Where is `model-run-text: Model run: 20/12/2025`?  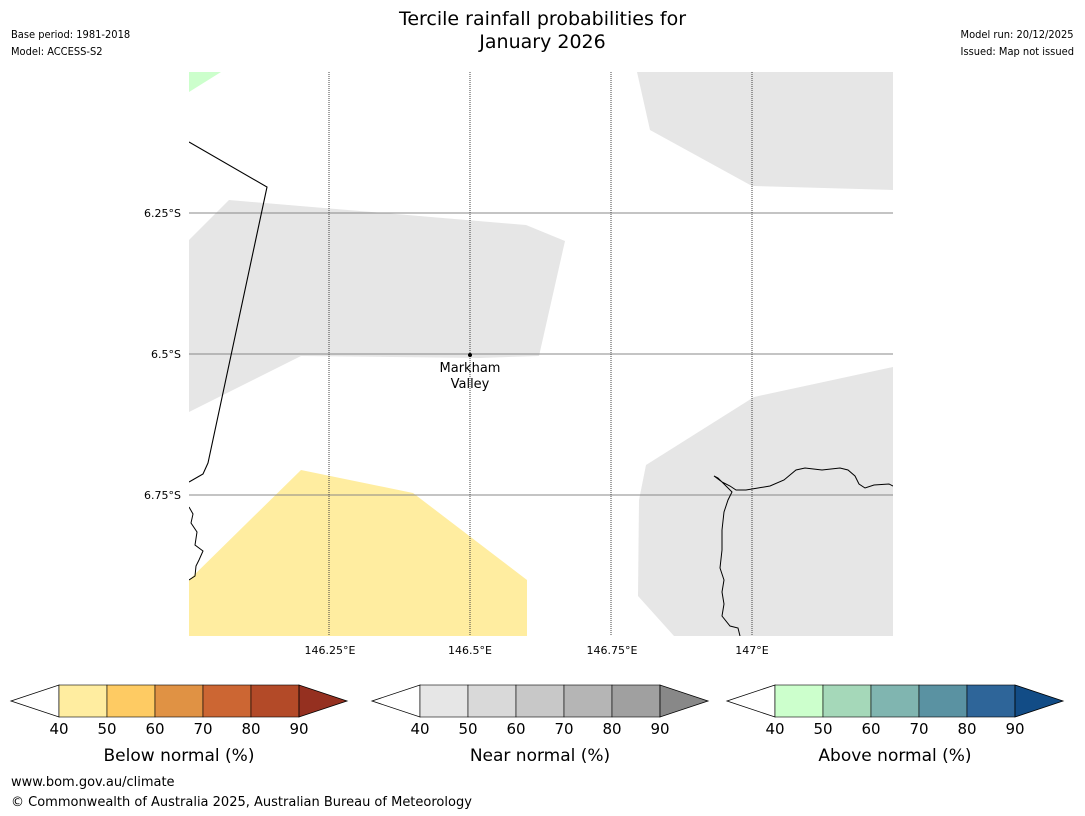
model-run-text: Model run: 20/12/2025 is located at coordinates (1017, 34).